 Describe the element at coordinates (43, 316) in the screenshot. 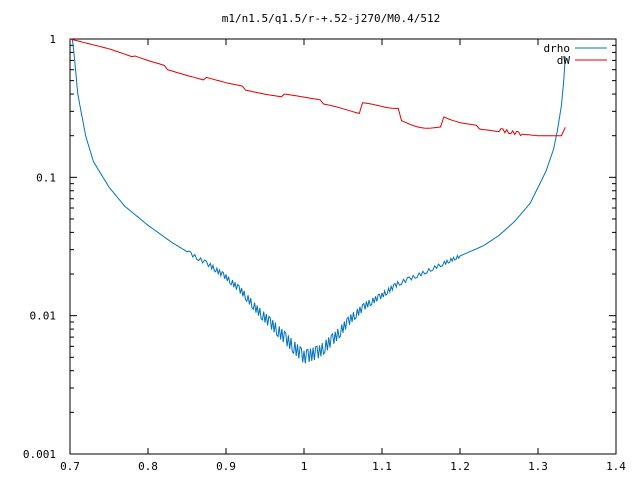

I see `y-tick-label: 0.01` at that location.